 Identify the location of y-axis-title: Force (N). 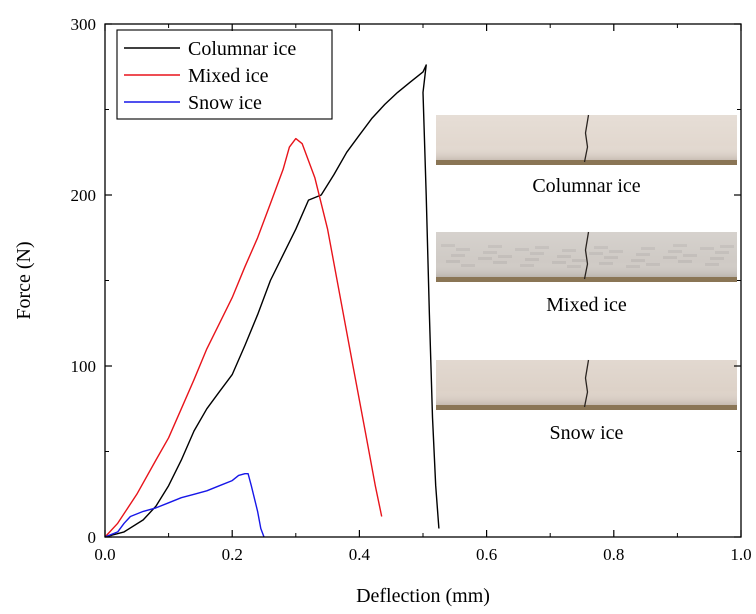
(24, 280).